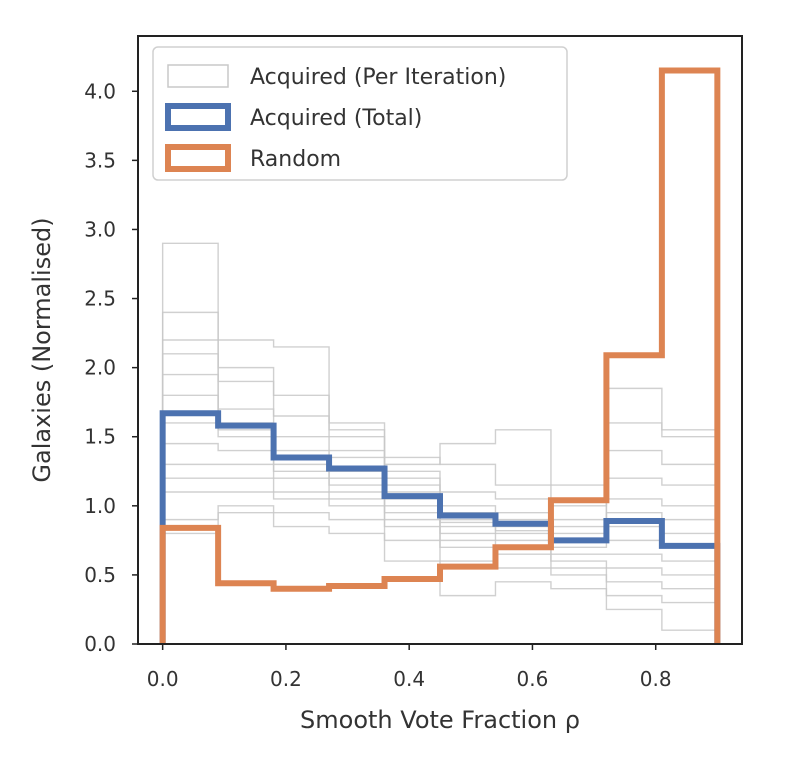 This screenshot has width=790, height=777. Describe the element at coordinates (378, 77) in the screenshot. I see `legend-label: Acquired (Per Iteration)` at that location.